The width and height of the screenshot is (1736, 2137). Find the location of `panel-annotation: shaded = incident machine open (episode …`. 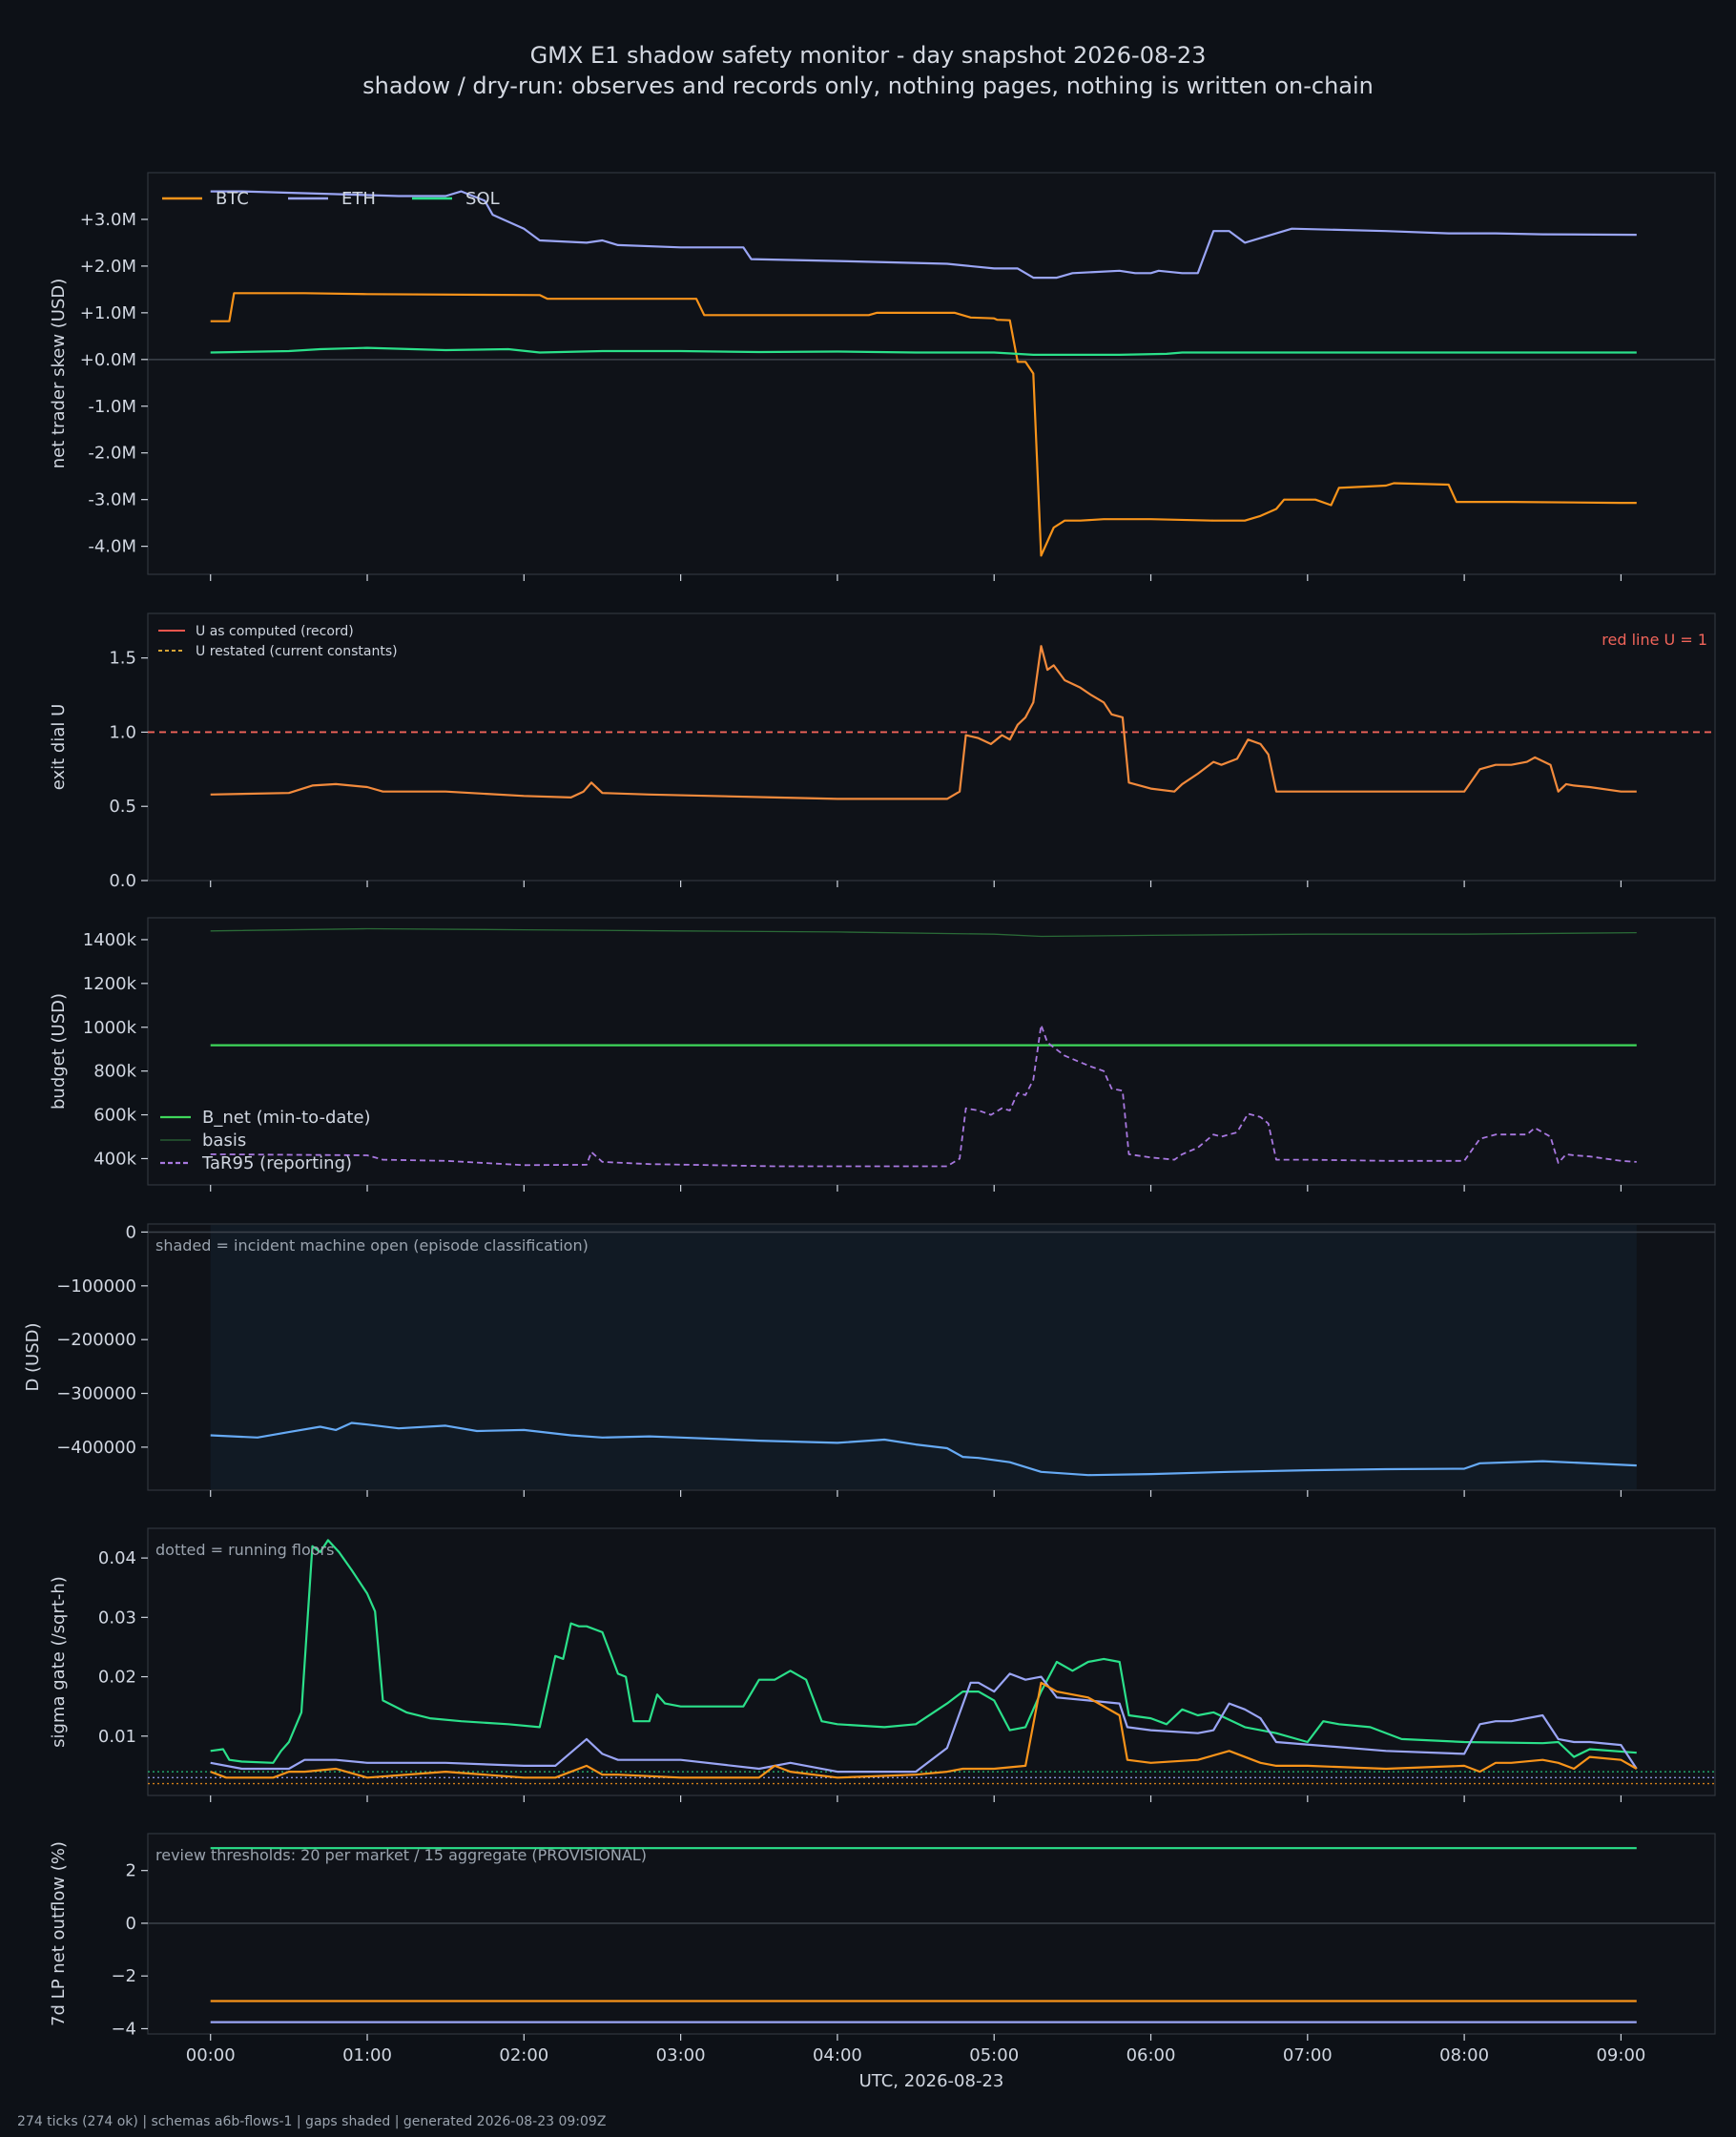

panel-annotation: shaded = incident machine open (episode … is located at coordinates (372, 1245).